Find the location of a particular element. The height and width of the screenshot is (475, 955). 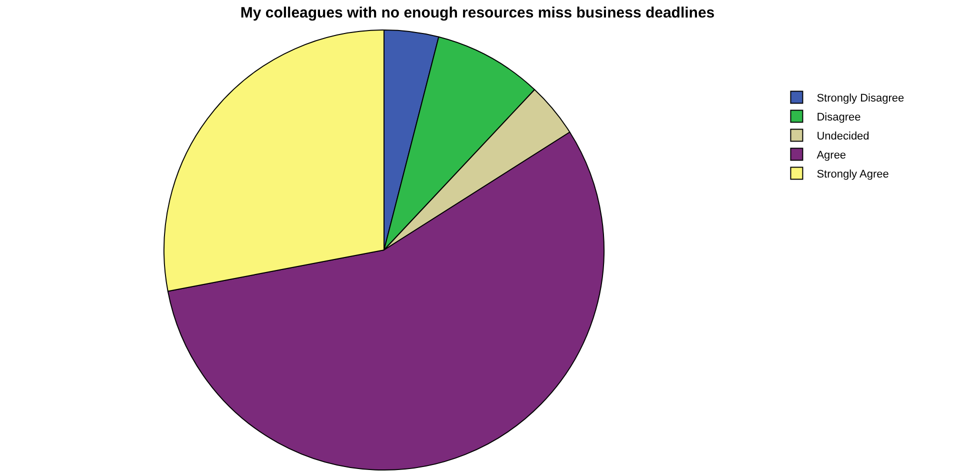

legend-label: Undecided is located at coordinates (843, 136).